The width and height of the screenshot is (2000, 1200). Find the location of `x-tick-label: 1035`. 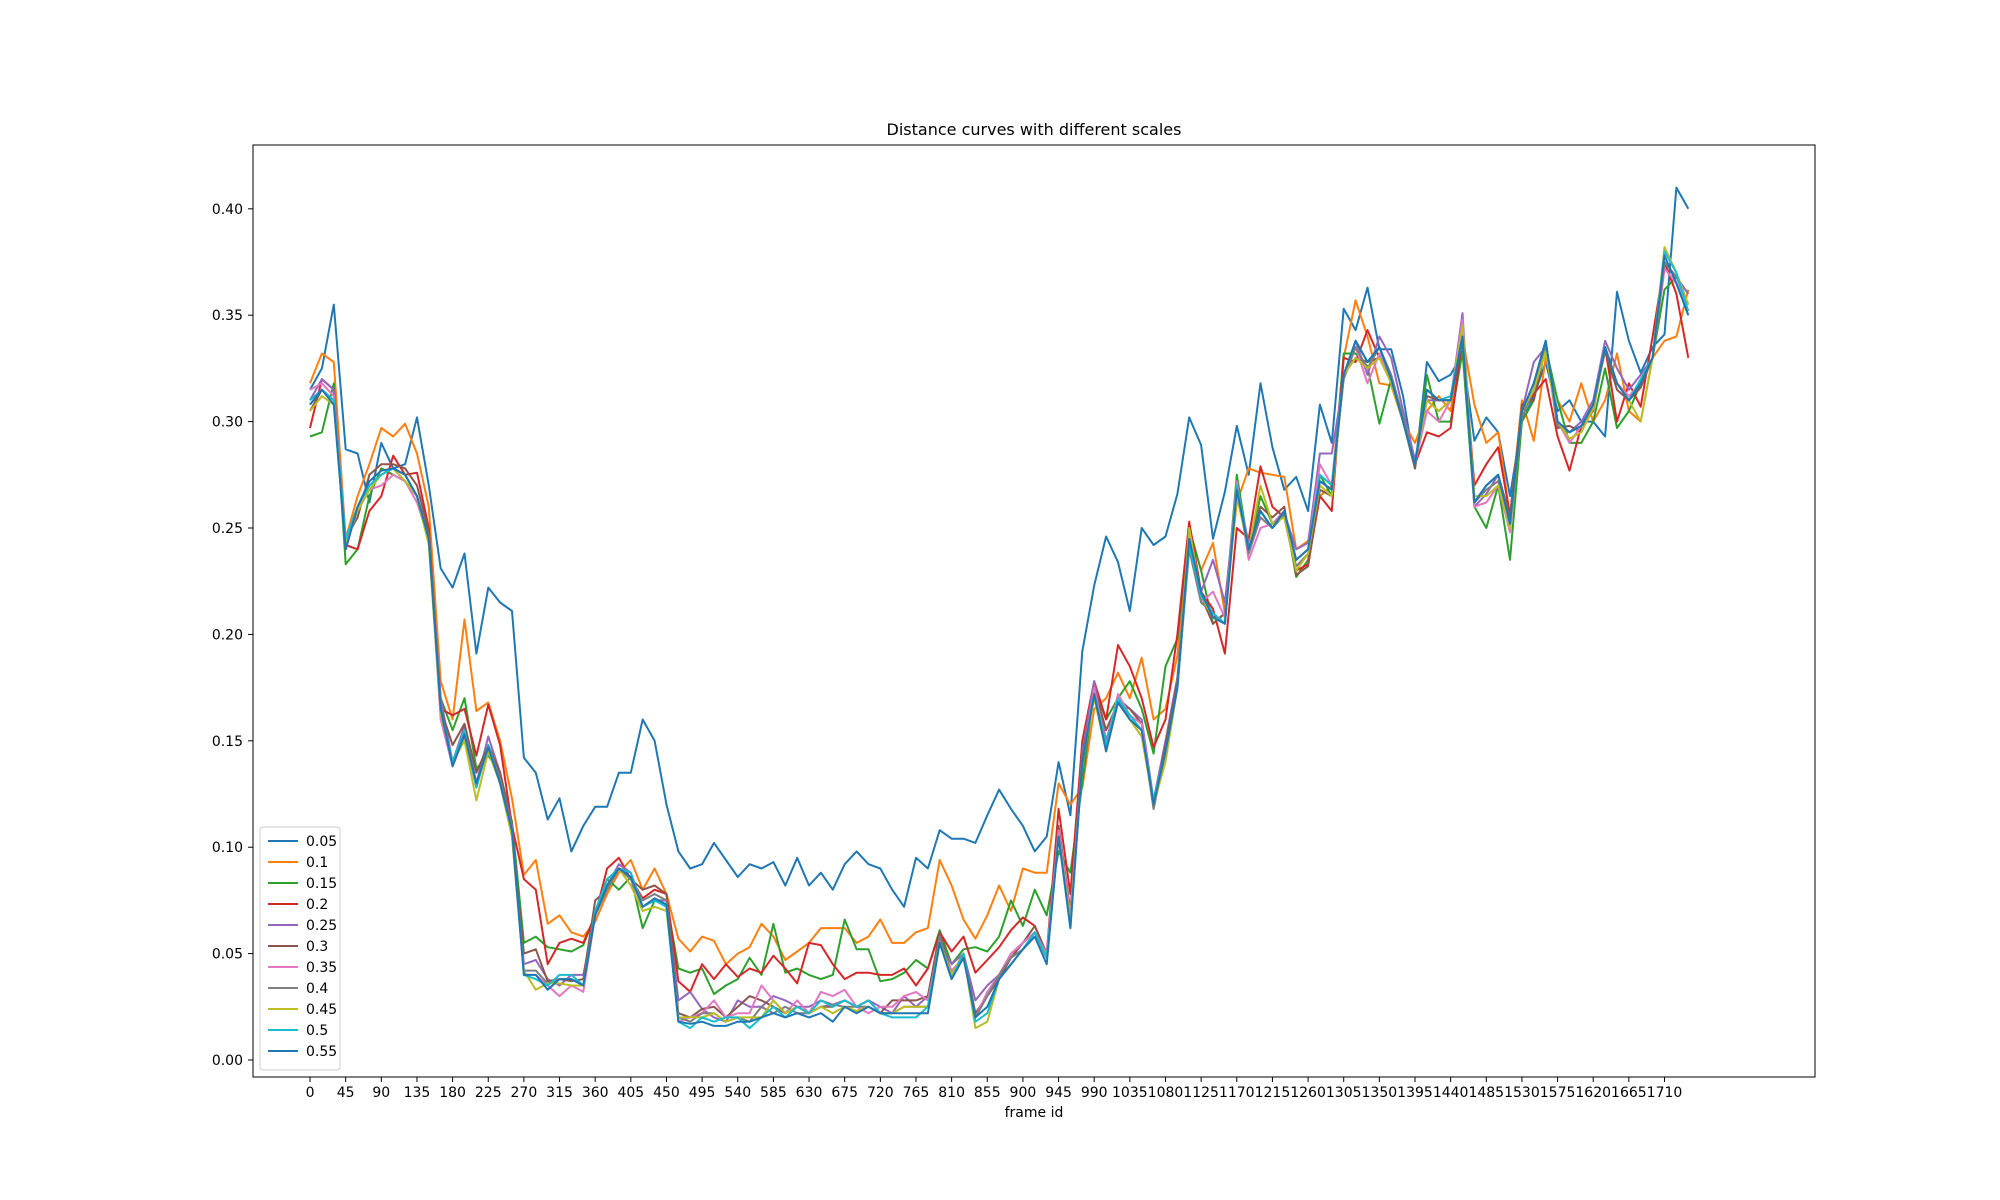

x-tick-label: 1035 is located at coordinates (1130, 1093).